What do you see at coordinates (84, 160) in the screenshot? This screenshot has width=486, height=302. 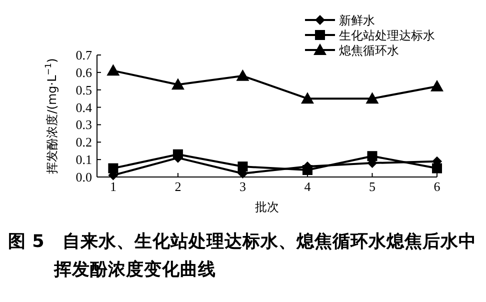 I see `y-tick-label: 0.1` at bounding box center [84, 160].